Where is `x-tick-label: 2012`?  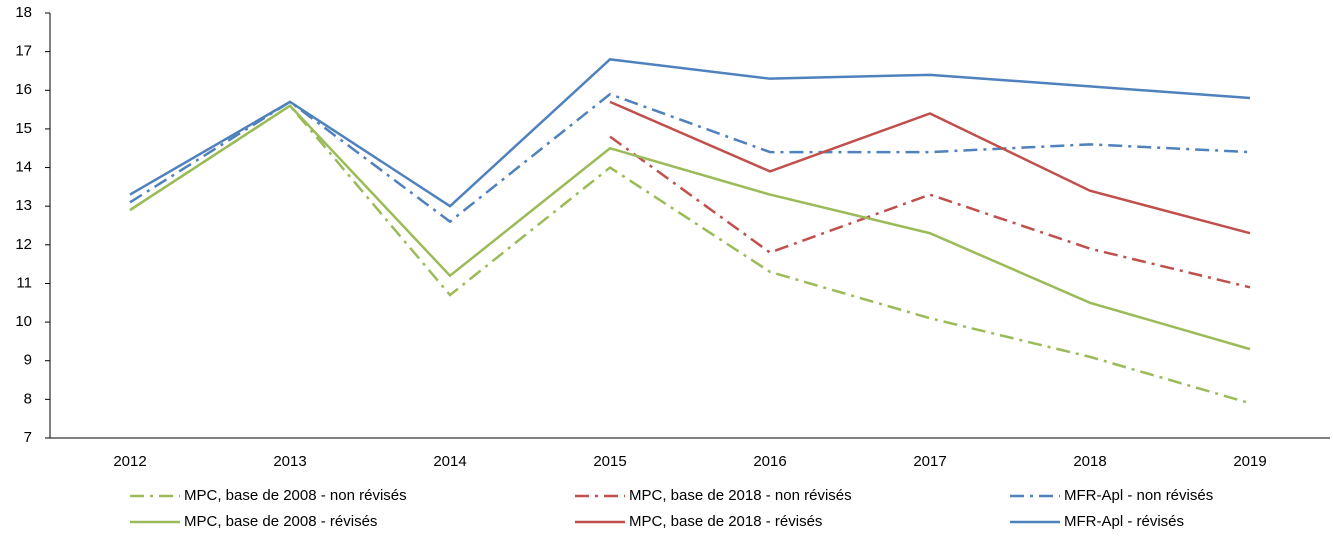 x-tick-label: 2012 is located at coordinates (129, 461).